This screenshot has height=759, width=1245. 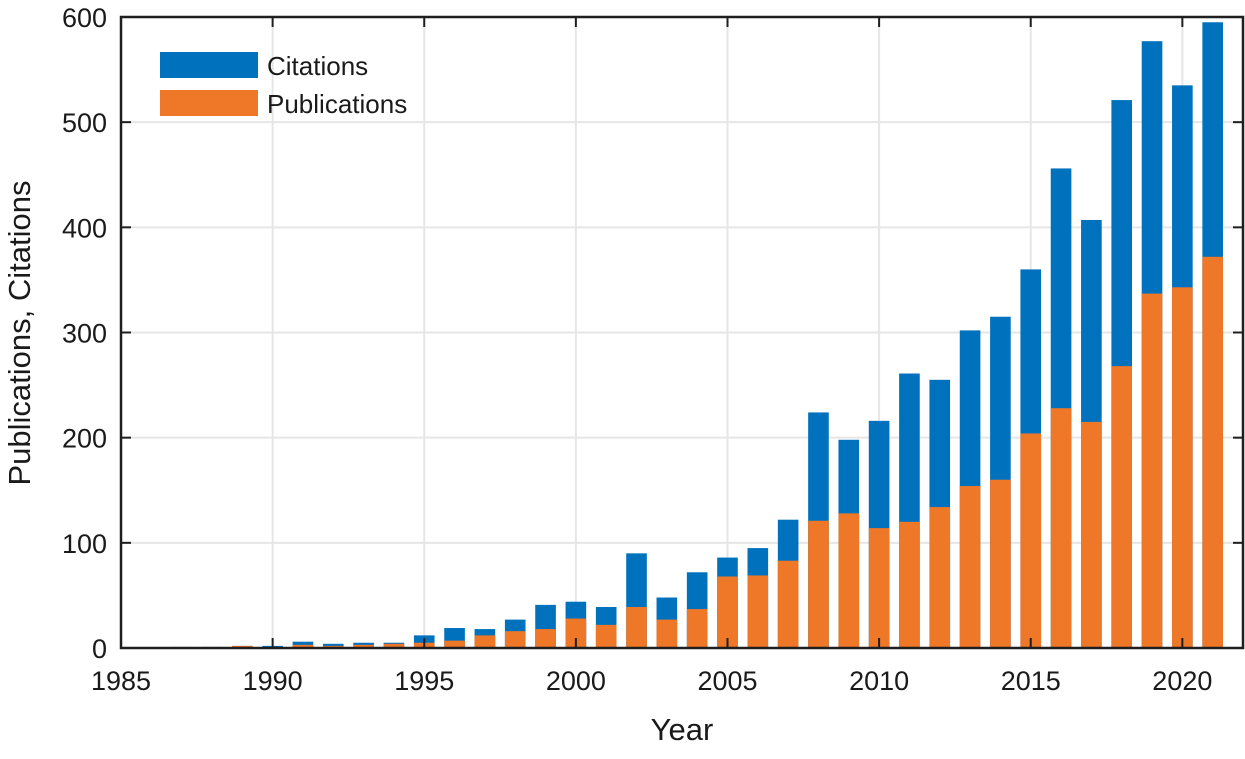 What do you see at coordinates (667, 633) in the screenshot?
I see `bar-publications-2003` at bounding box center [667, 633].